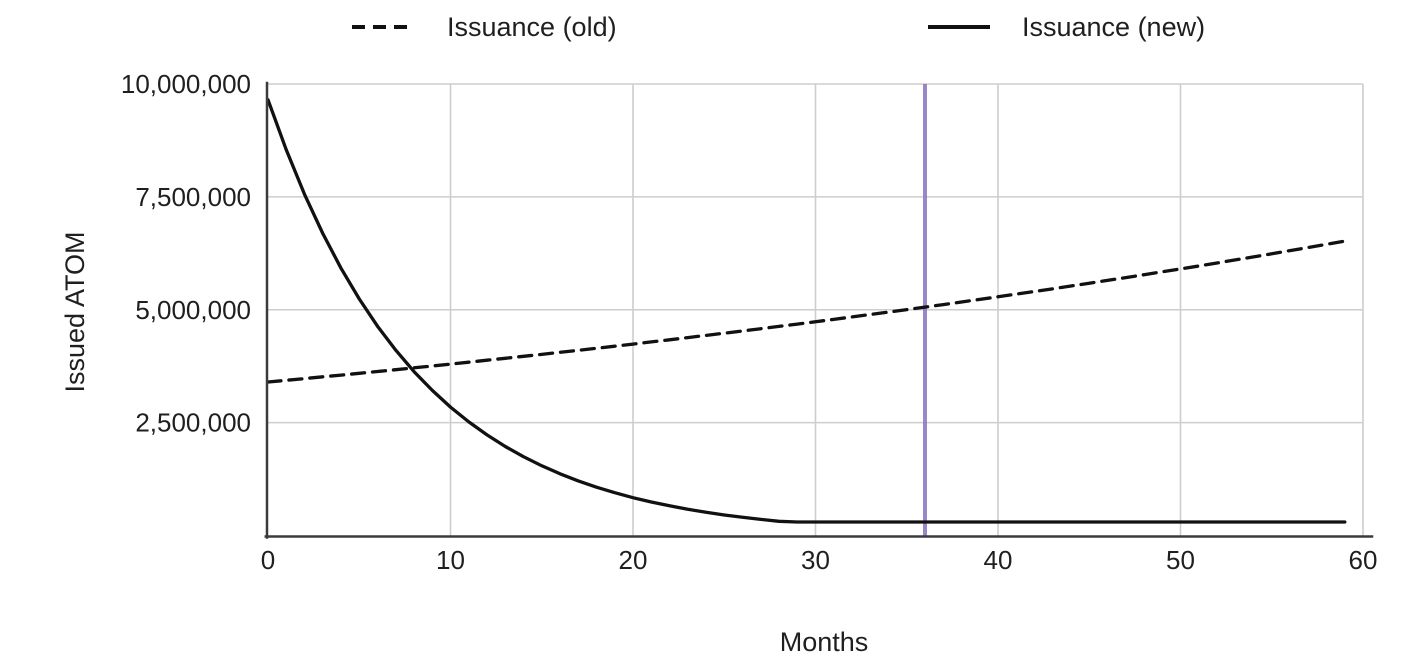 This screenshot has width=1426, height=656. What do you see at coordinates (824, 641) in the screenshot?
I see `x-axis-title: Months` at bounding box center [824, 641].